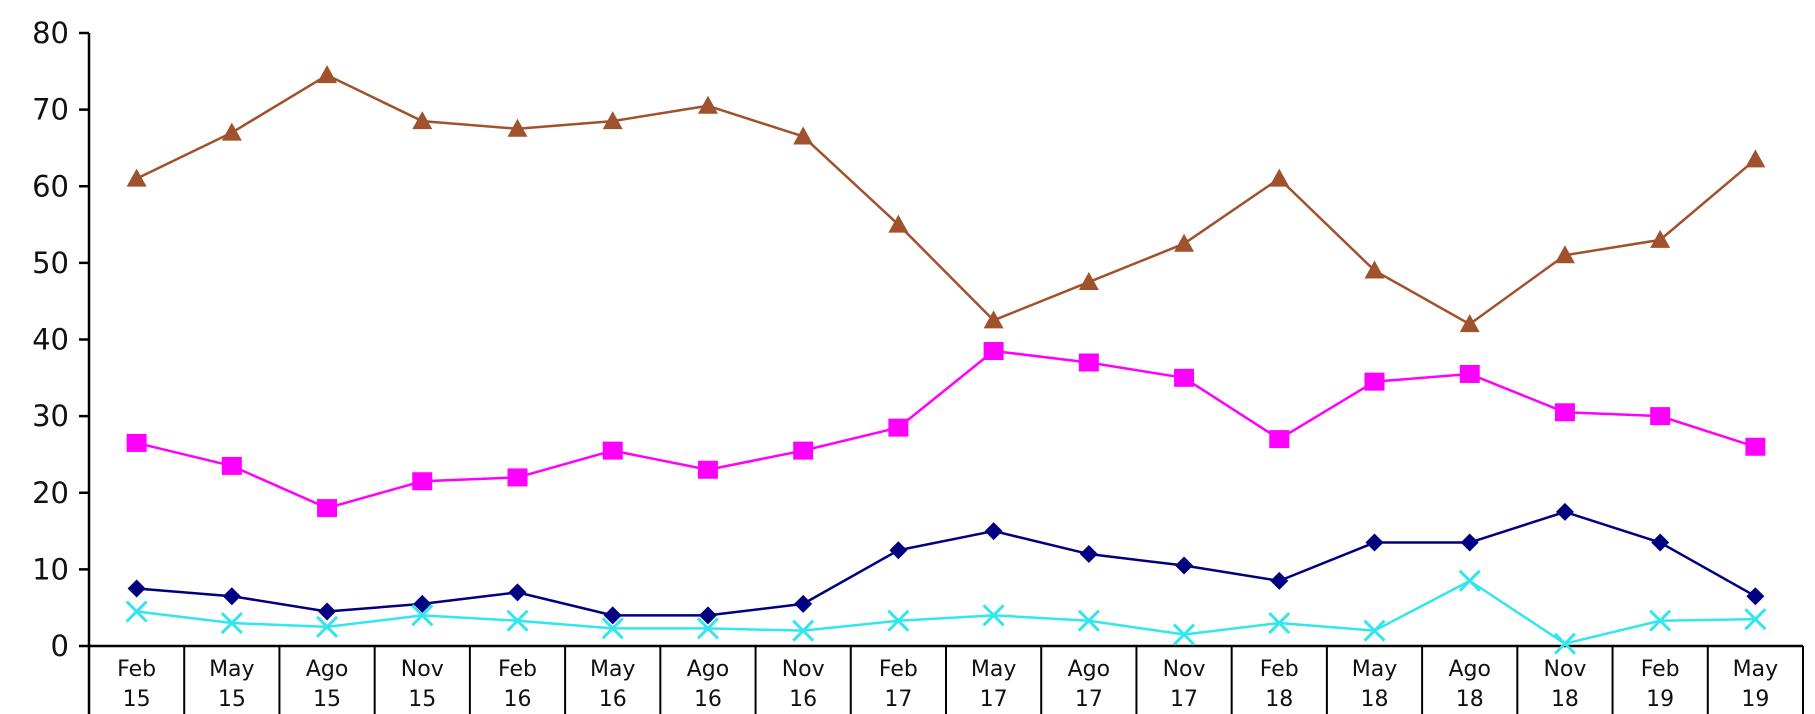  I want to click on y-tick-label: 40, so click(50, 340).